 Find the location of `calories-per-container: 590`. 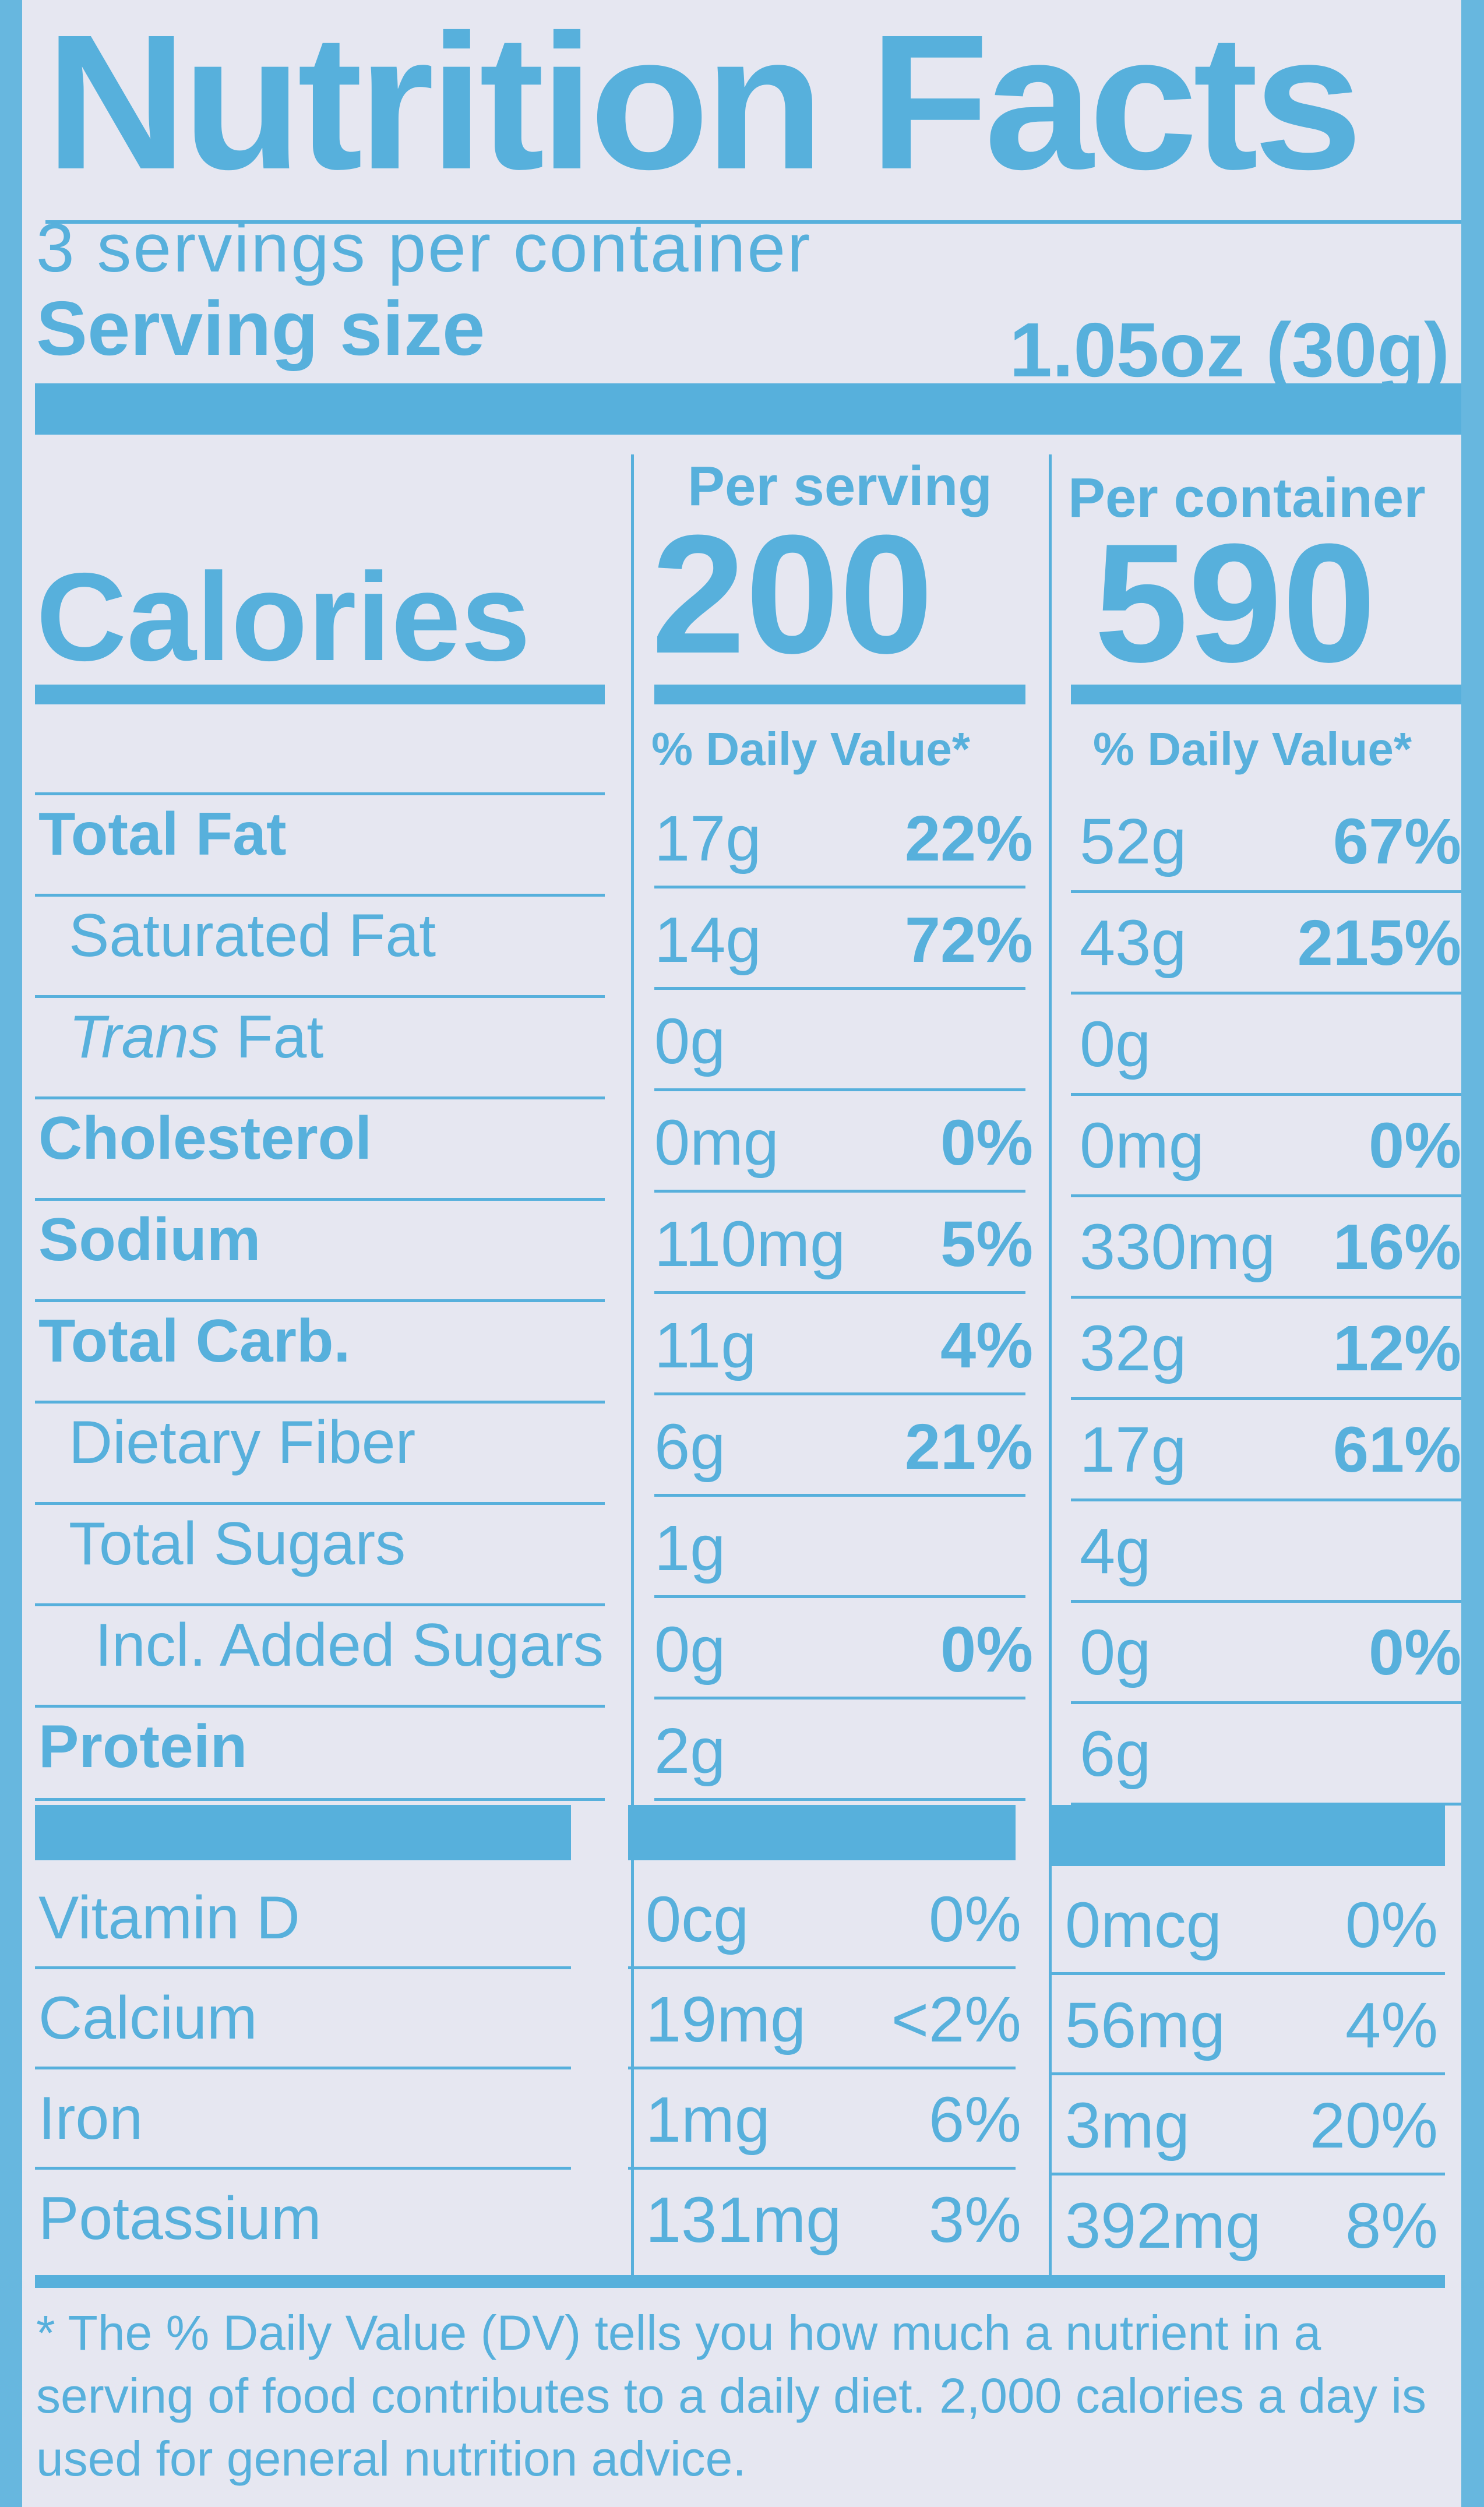

calories-per-container: 590 is located at coordinates (1235, 603).